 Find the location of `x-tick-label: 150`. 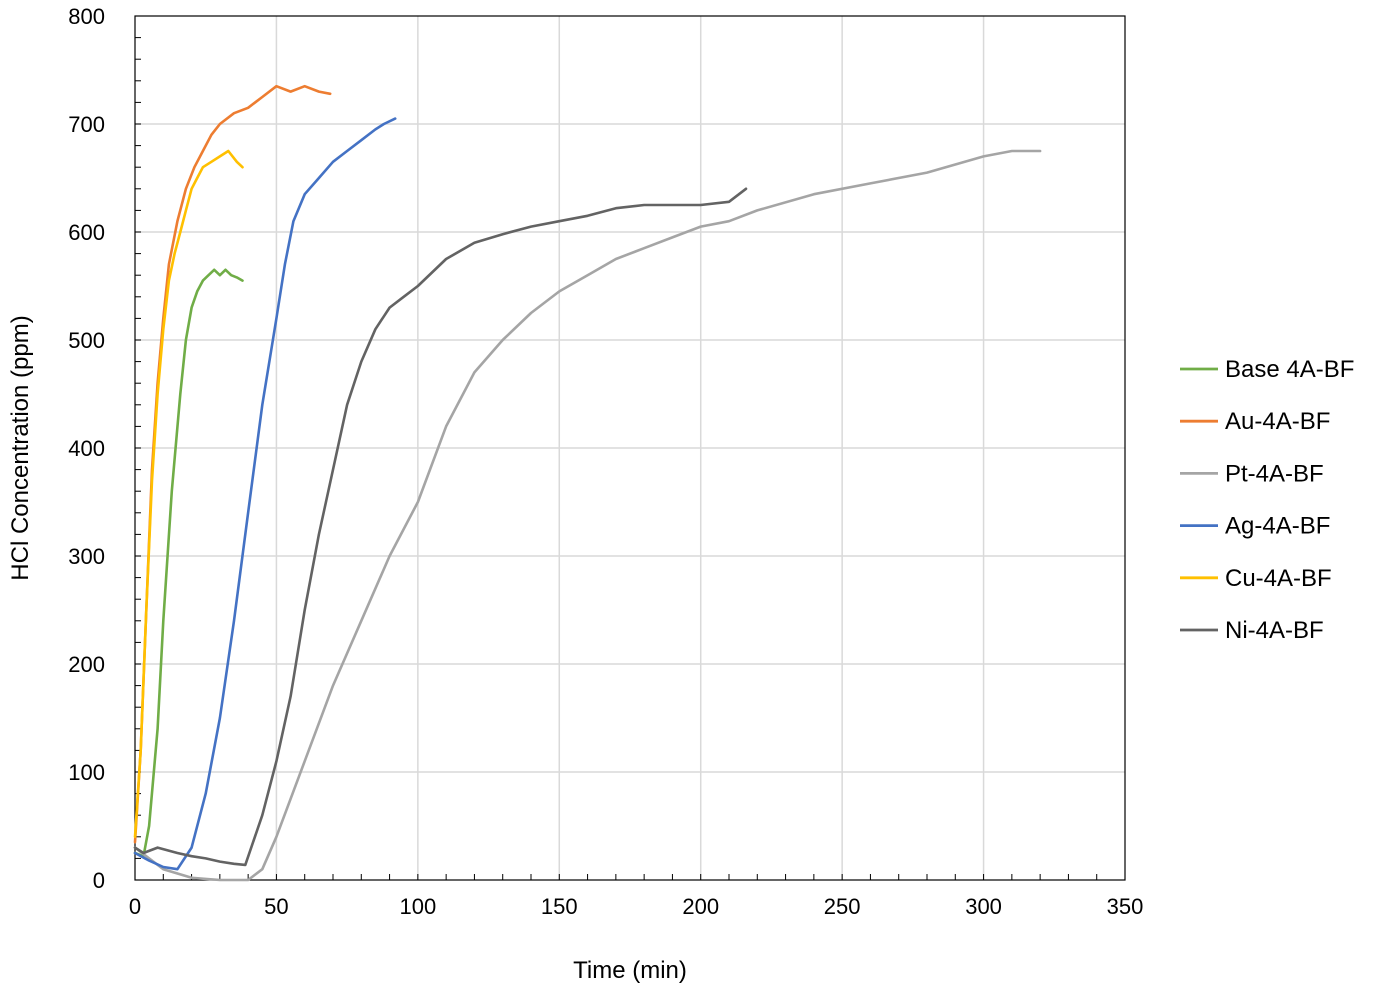

x-tick-label: 150 is located at coordinates (559, 906).